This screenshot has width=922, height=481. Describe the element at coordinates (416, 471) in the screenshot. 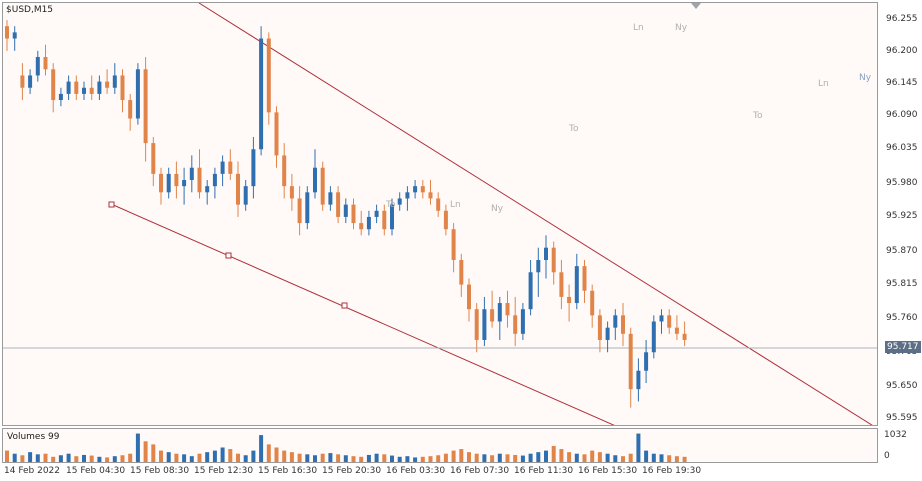

I see `time-tick-label: 16 Feb 03:30` at that location.